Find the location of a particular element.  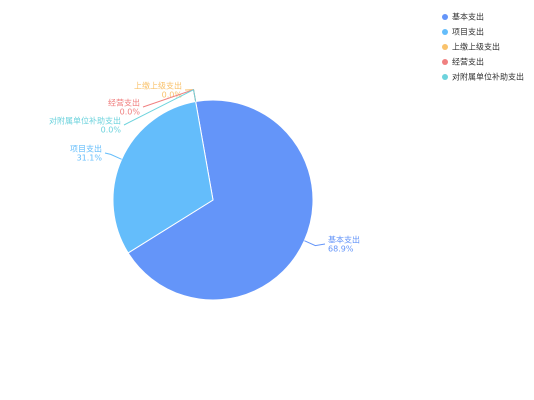

legend-label: 基本支出 is located at coordinates (468, 17).